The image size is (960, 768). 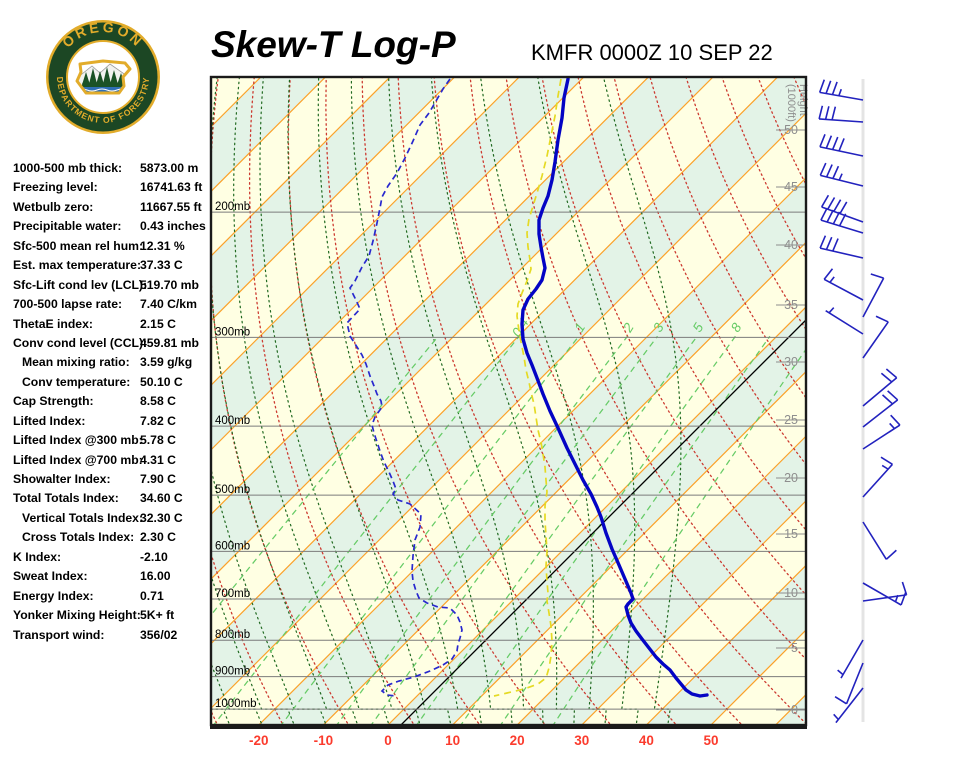 What do you see at coordinates (113, 423) in the screenshot?
I see `index-row: Lifted Index: 7.82 C` at bounding box center [113, 423].